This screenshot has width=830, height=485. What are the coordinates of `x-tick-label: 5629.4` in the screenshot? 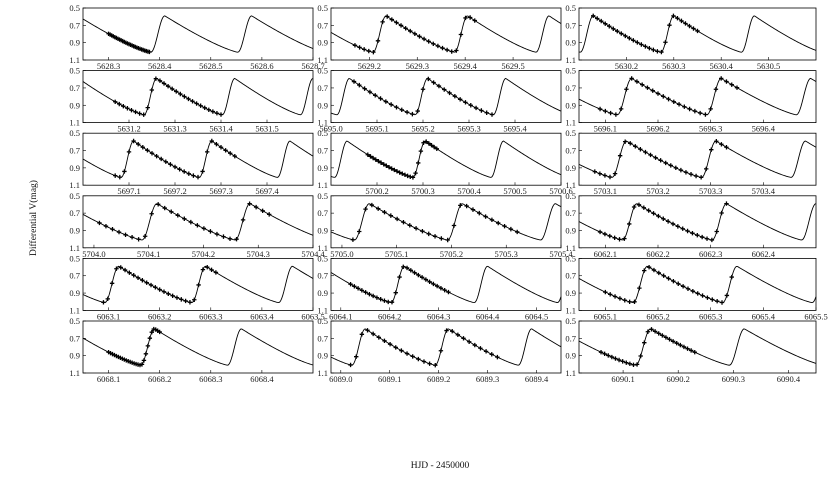 It's located at (465, 66).